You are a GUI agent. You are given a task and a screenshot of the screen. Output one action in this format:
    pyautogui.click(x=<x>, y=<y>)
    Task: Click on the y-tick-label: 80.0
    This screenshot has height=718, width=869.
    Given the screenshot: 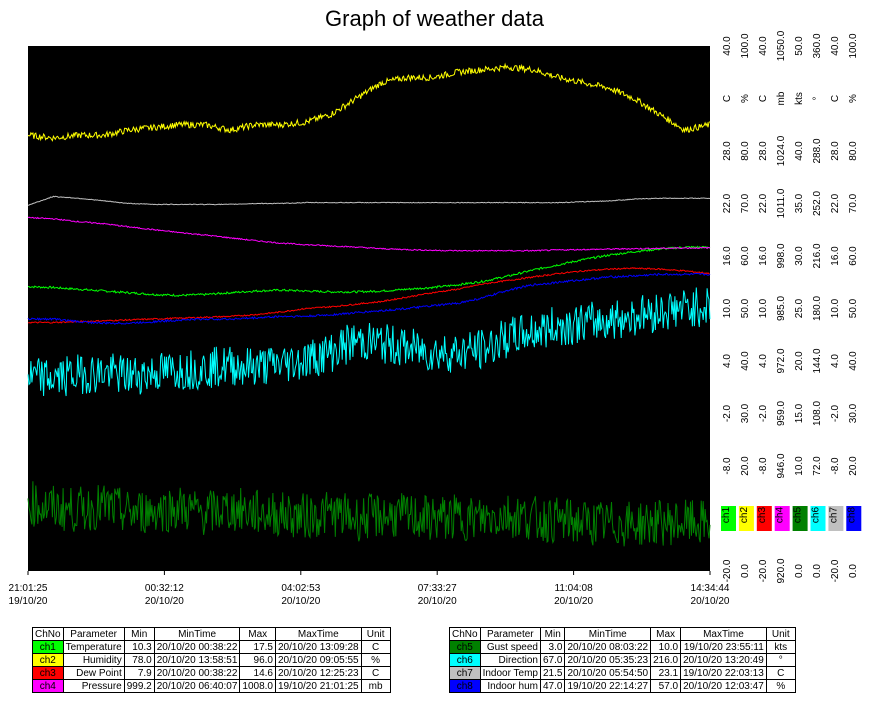 What is the action you would take?
    pyautogui.click(x=745, y=151)
    